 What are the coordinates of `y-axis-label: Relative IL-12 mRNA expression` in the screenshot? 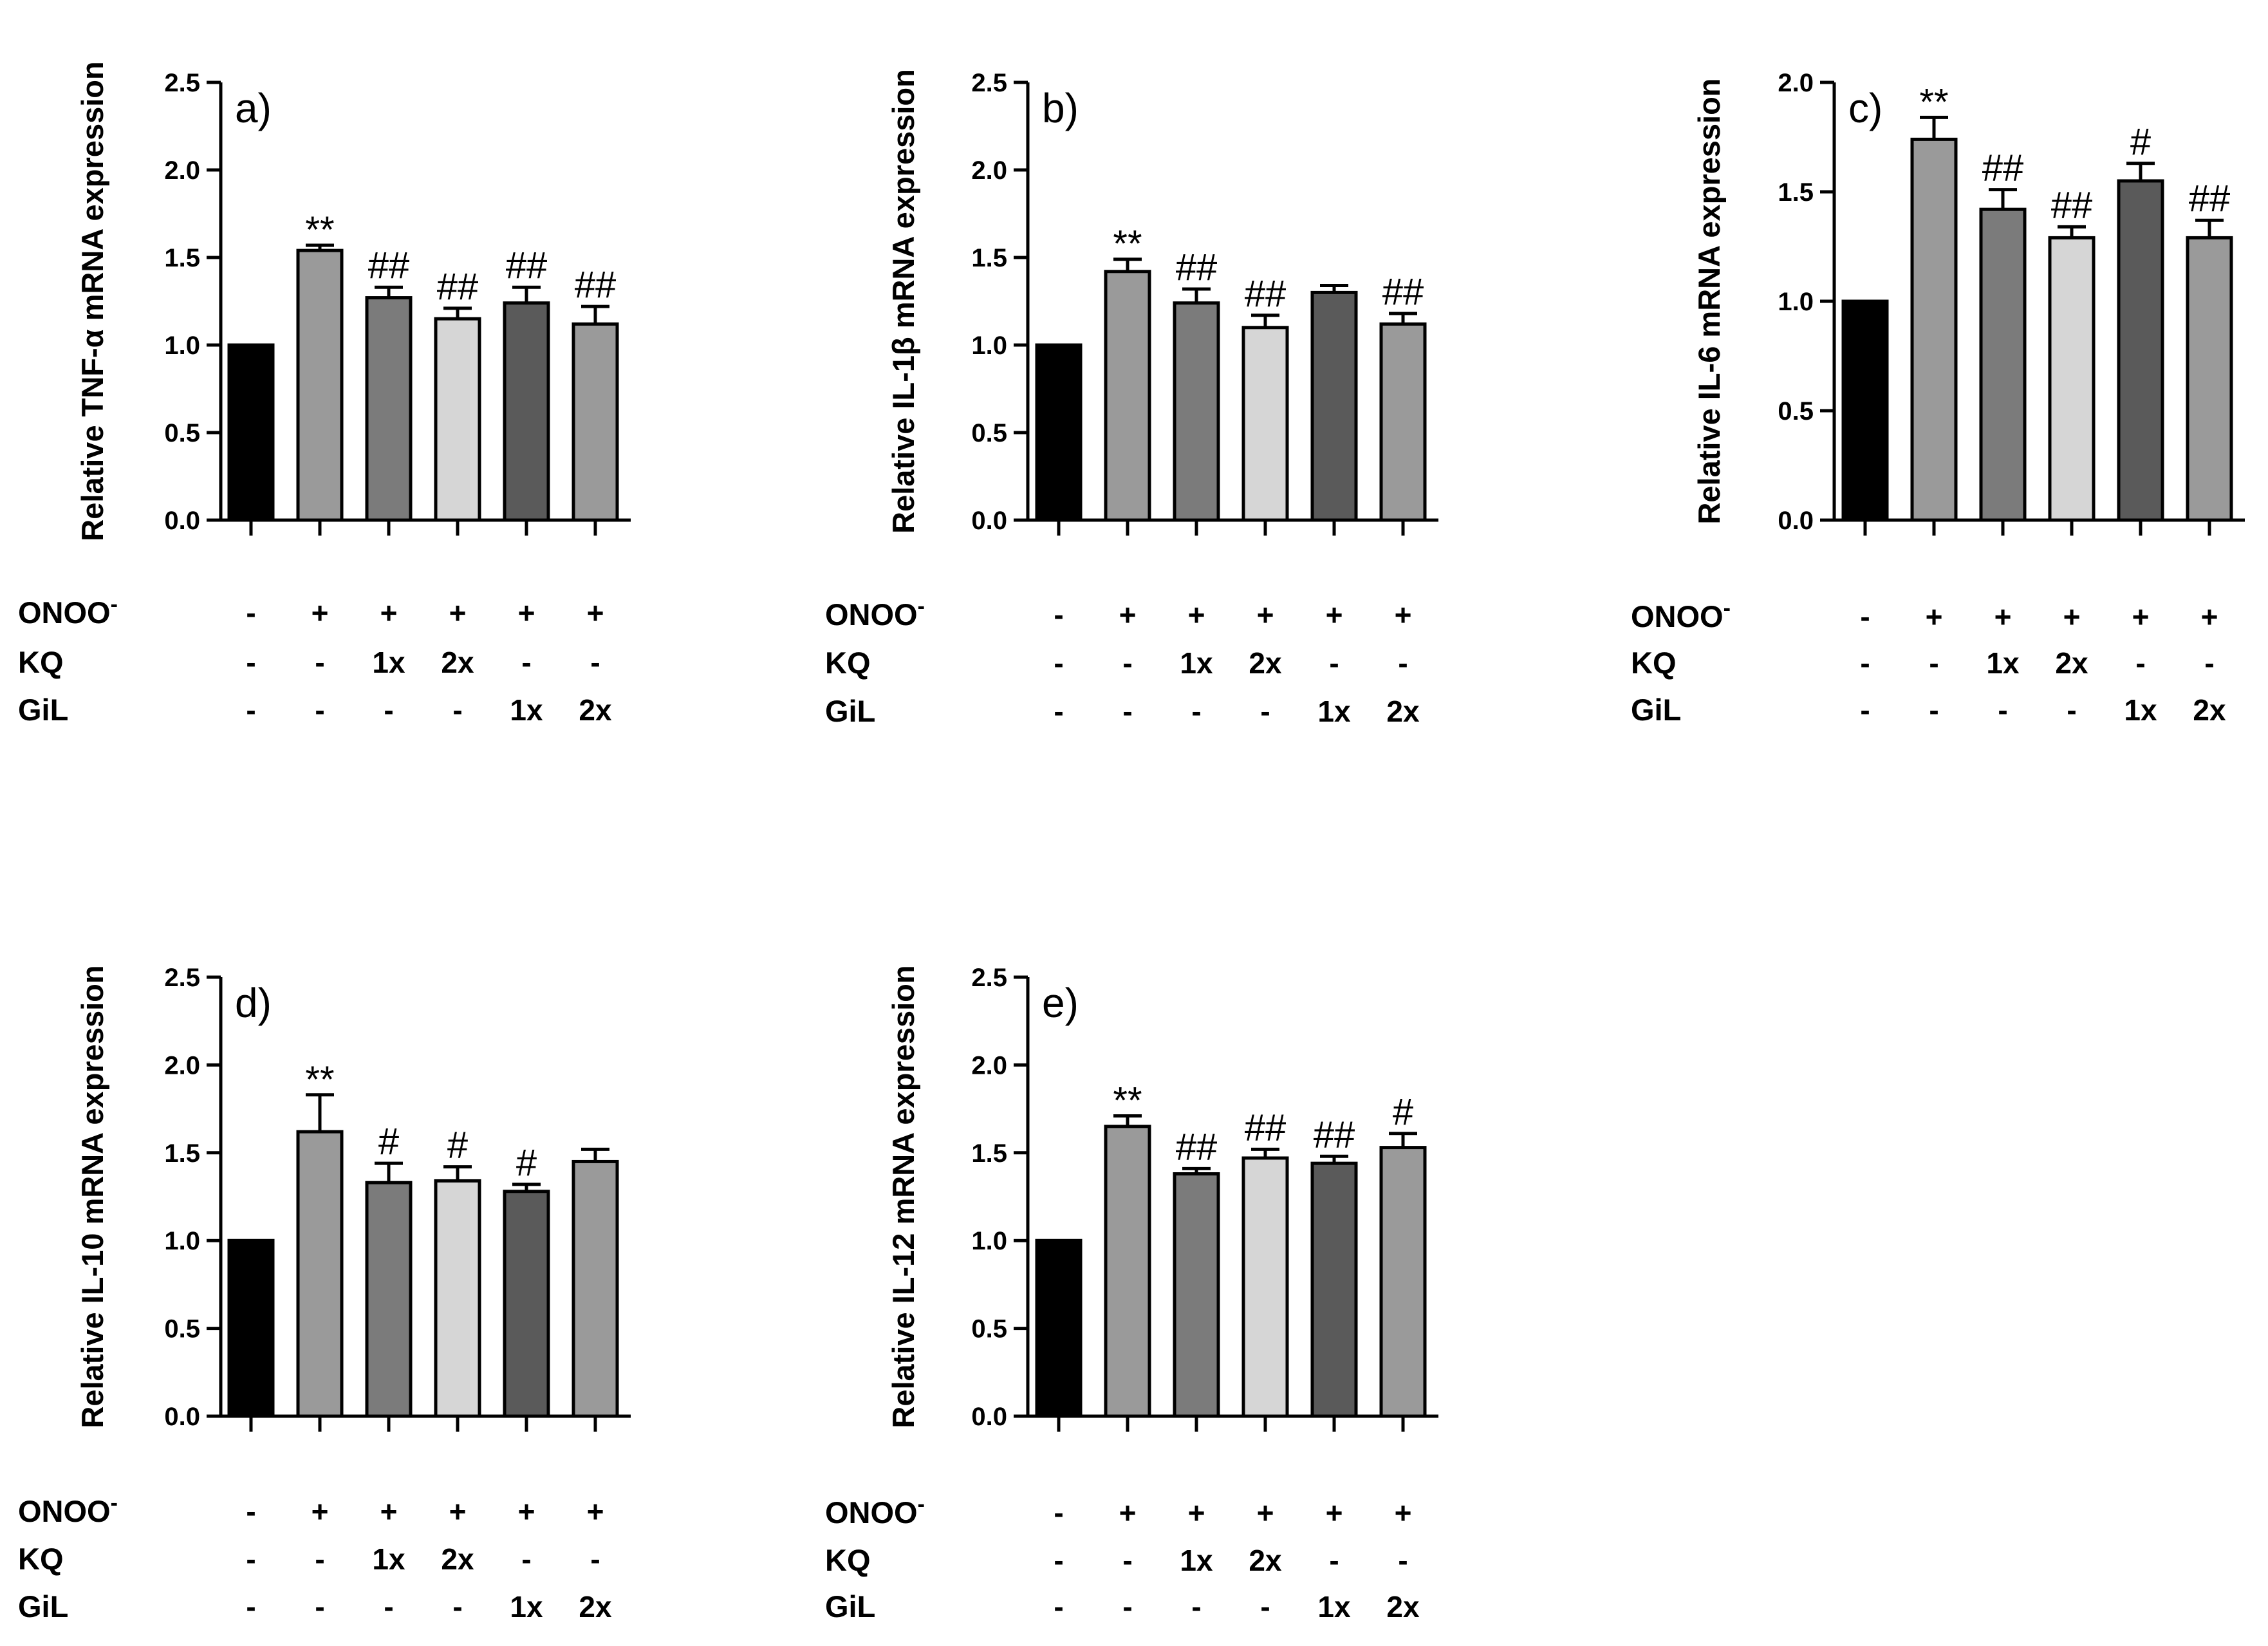 It's located at (903, 1197).